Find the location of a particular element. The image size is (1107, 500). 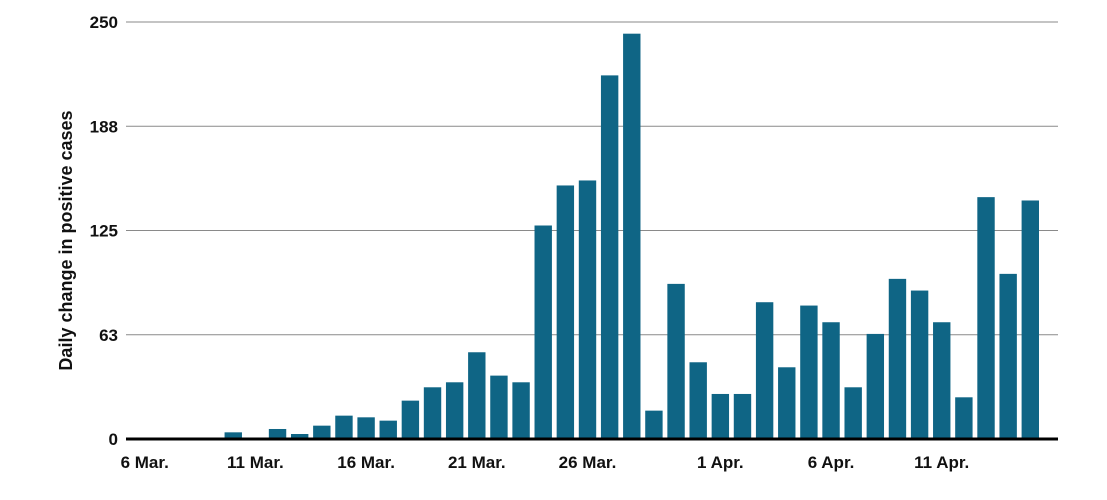

y-tick-label: 0 is located at coordinates (113, 439).